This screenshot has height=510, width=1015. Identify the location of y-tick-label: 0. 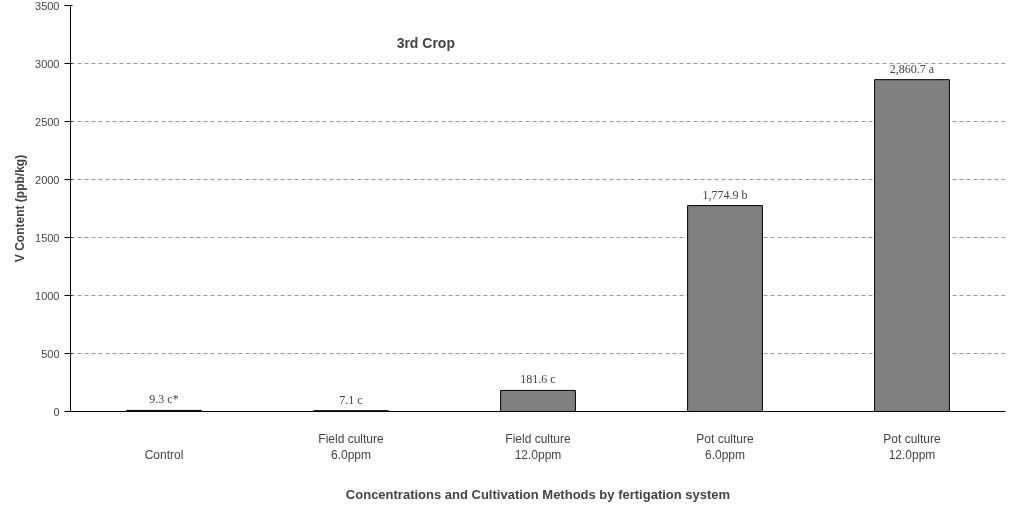
(56, 411).